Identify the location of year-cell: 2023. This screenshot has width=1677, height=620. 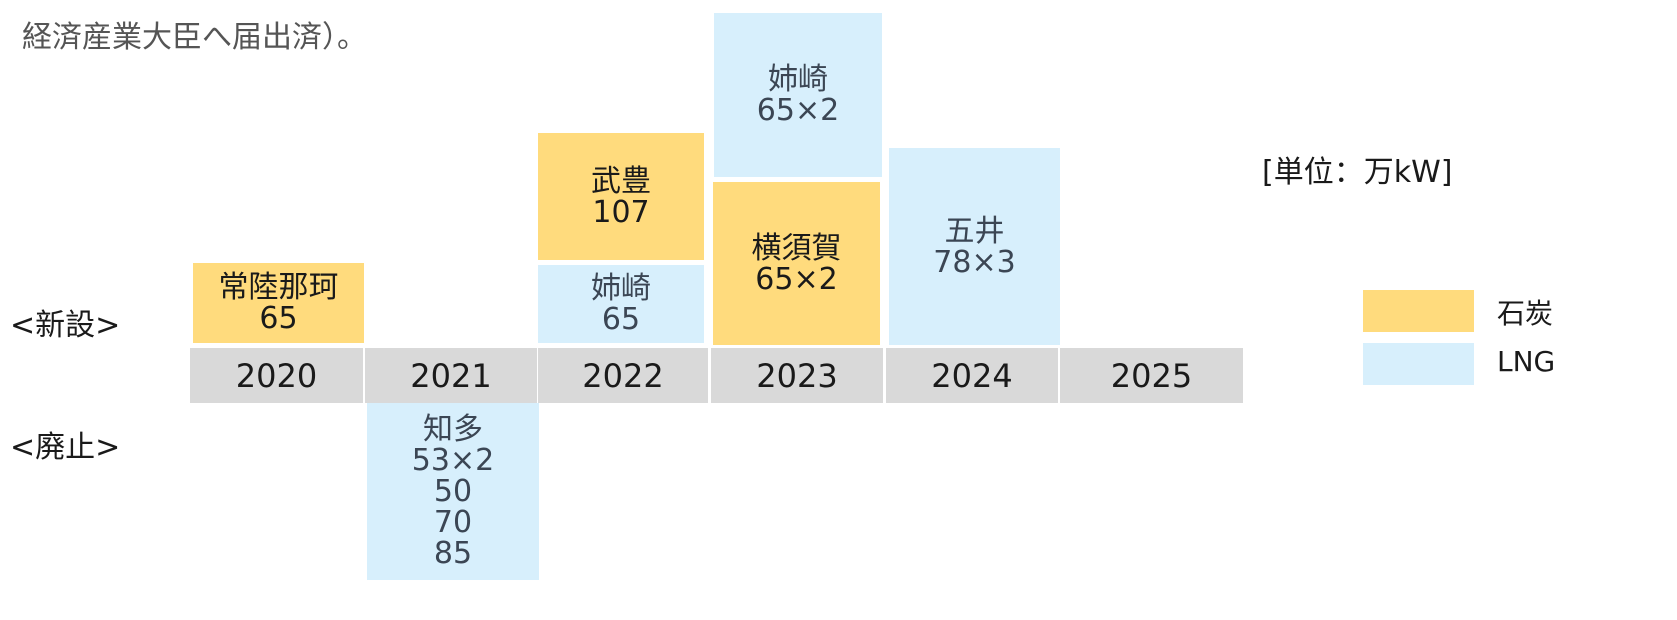
(797, 375).